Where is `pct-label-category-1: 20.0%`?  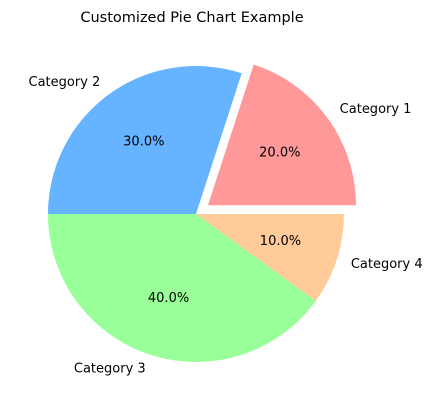 pct-label-category-1: 20.0% is located at coordinates (279, 153).